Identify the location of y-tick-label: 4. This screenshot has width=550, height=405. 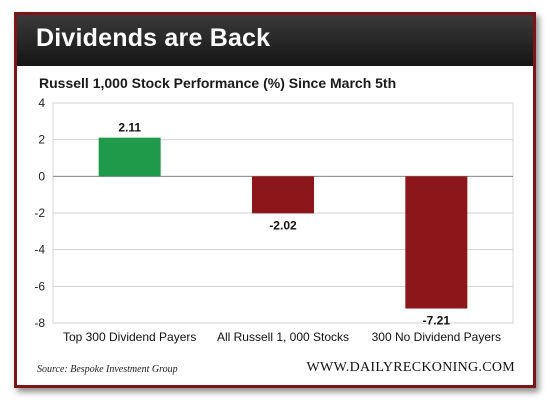
(41, 103).